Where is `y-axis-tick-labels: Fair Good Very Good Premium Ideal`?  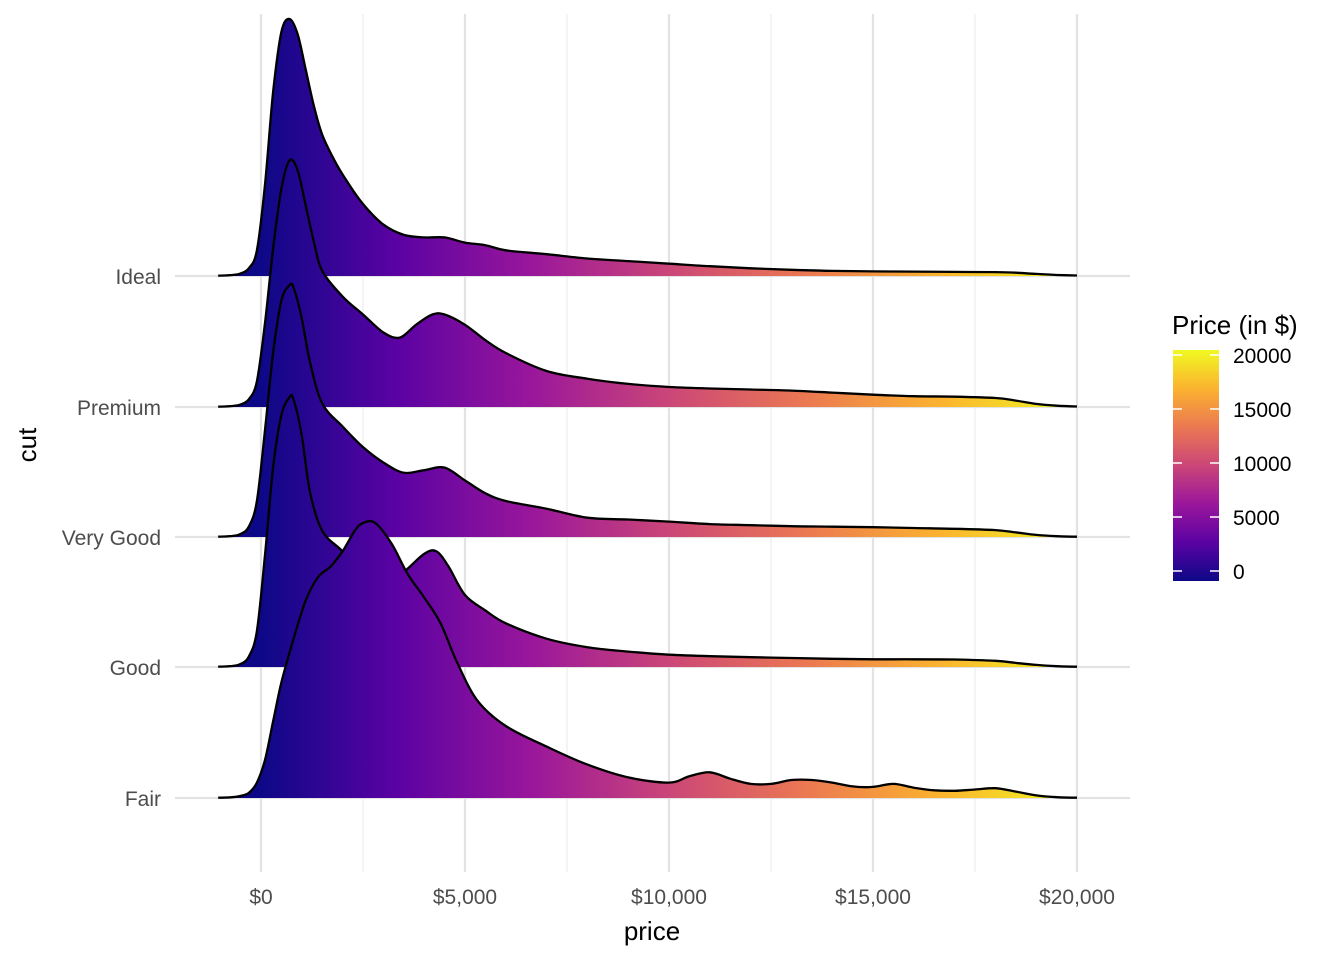
y-axis-tick-labels: Fair Good Very Good Premium Ideal is located at coordinates (111, 538).